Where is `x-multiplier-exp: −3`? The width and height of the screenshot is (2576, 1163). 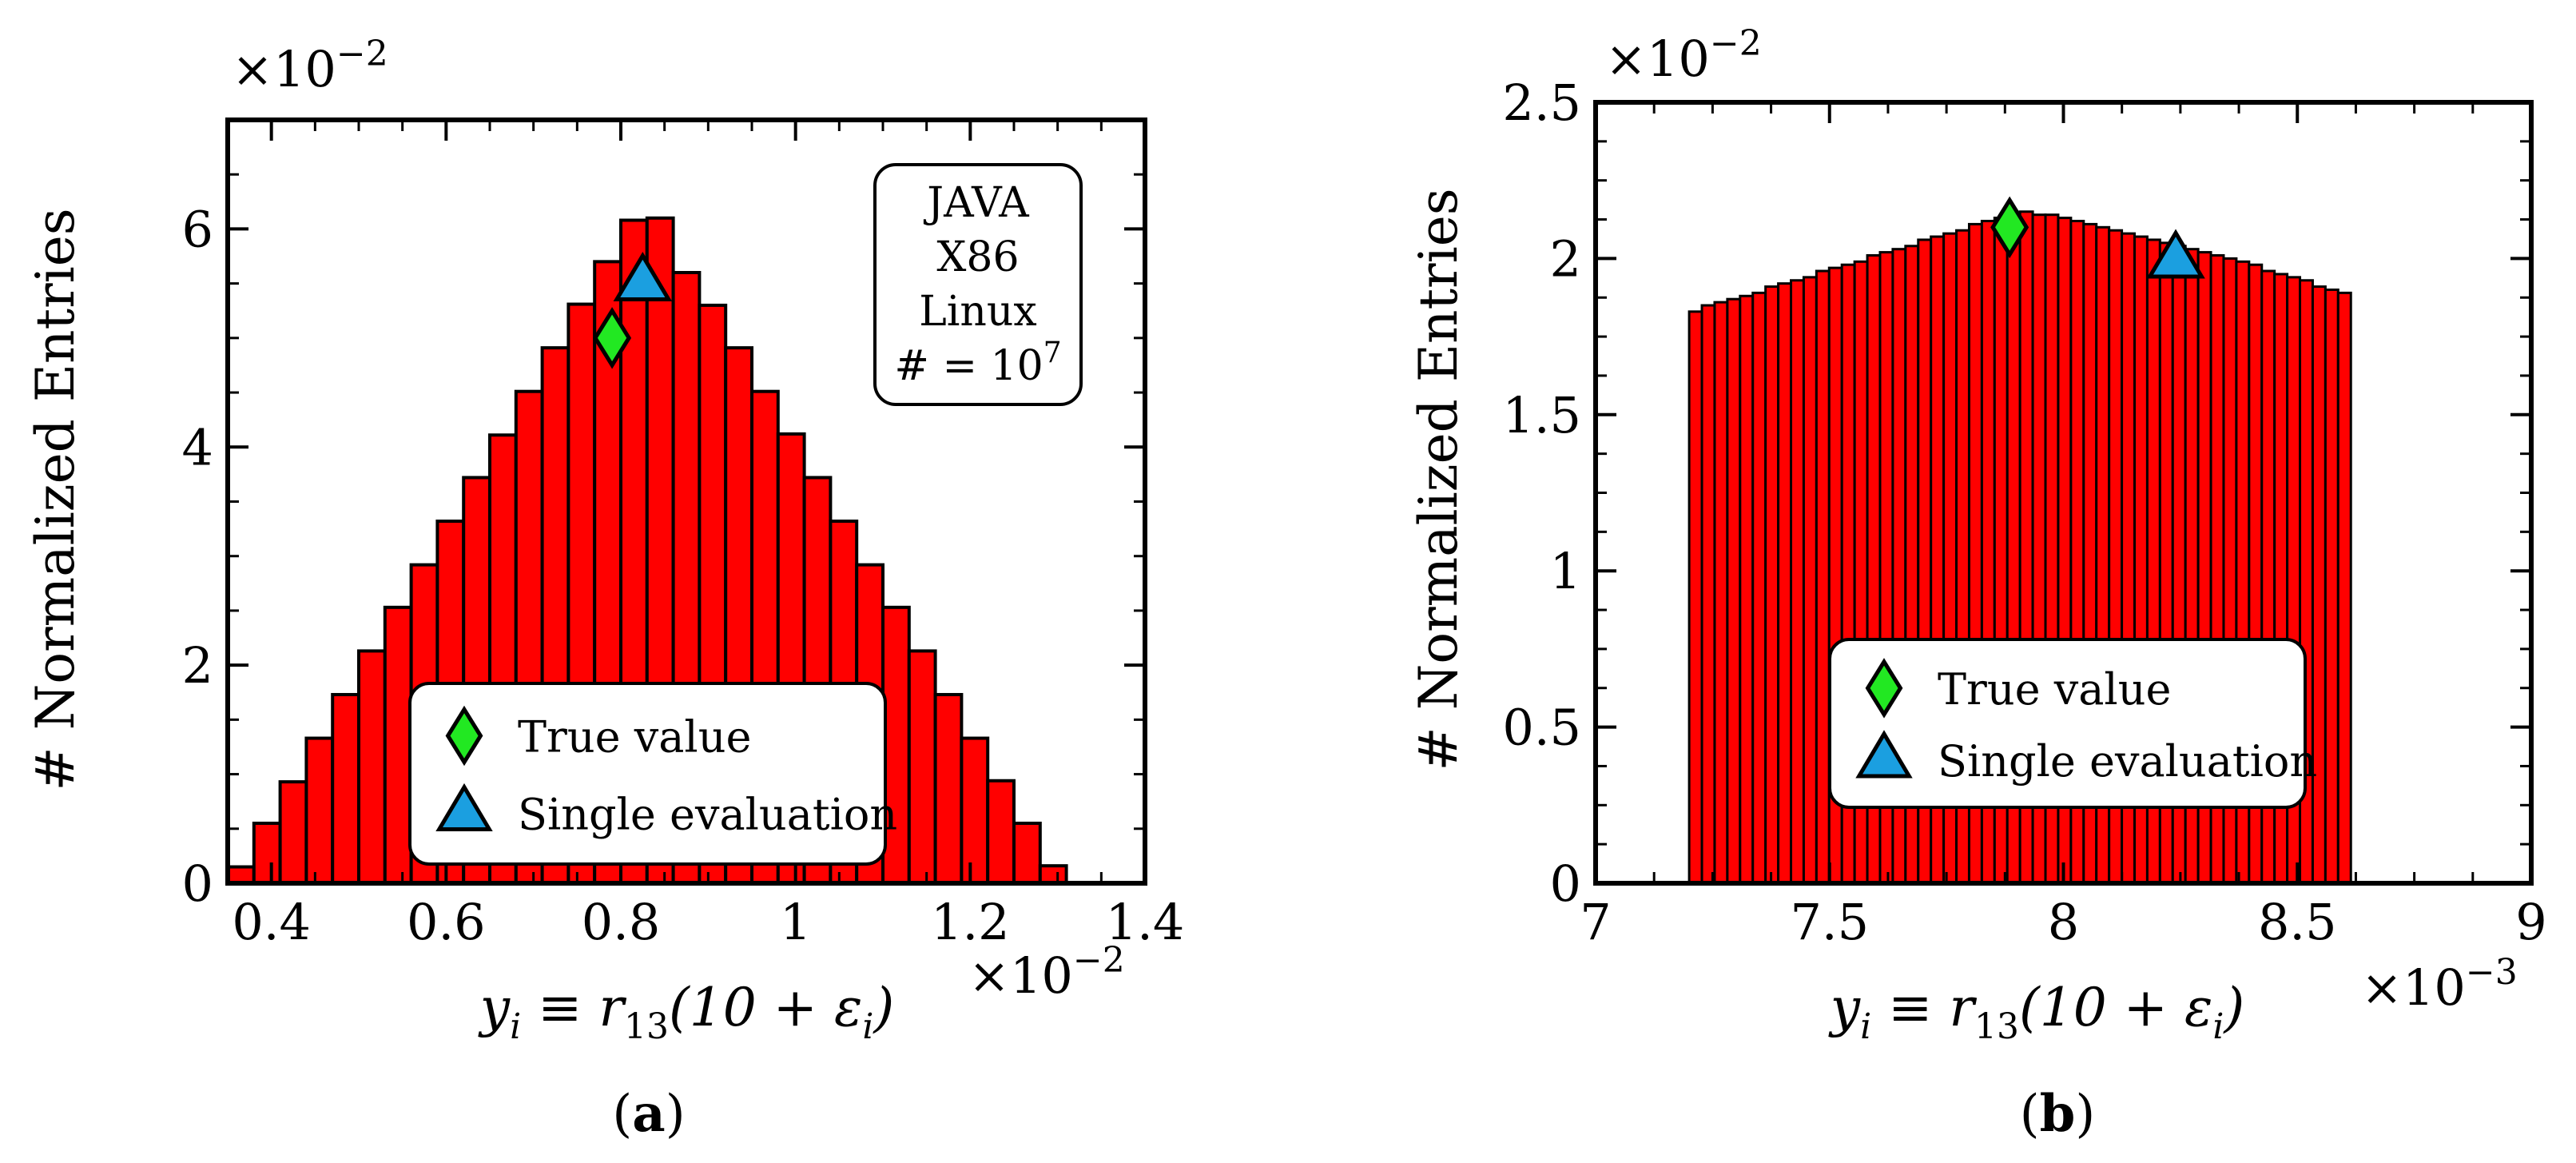
x-multiplier-exp: −3 is located at coordinates (2492, 973).